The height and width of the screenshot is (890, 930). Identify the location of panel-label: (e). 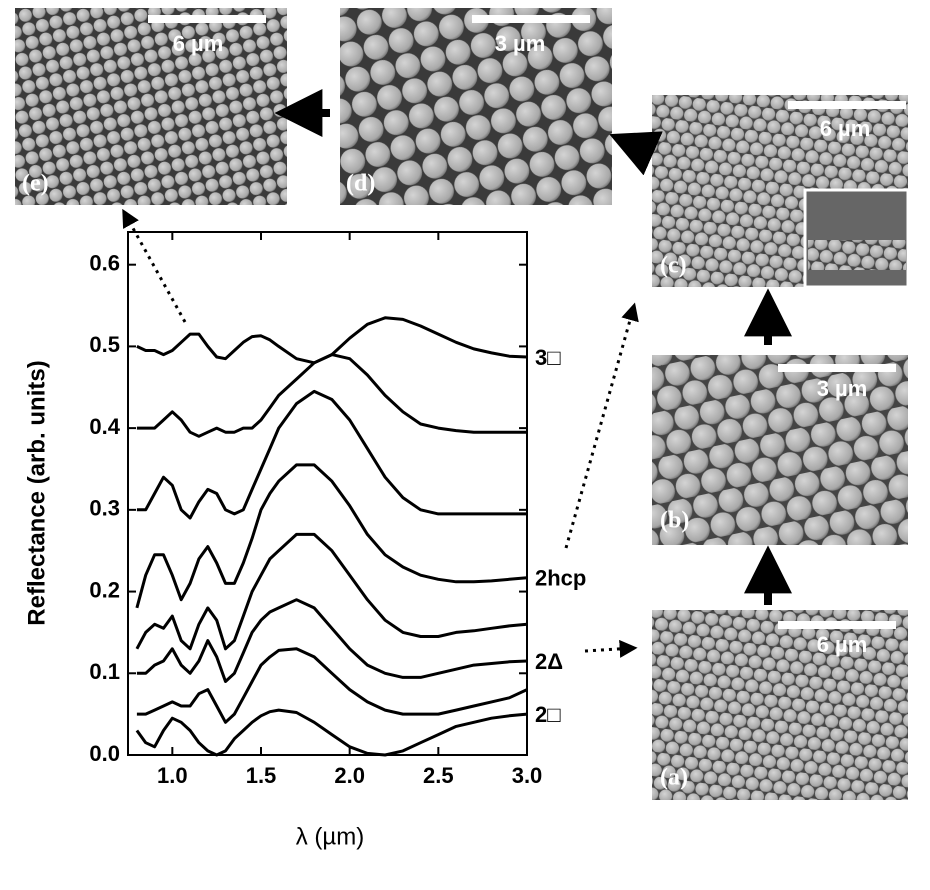
(35, 184).